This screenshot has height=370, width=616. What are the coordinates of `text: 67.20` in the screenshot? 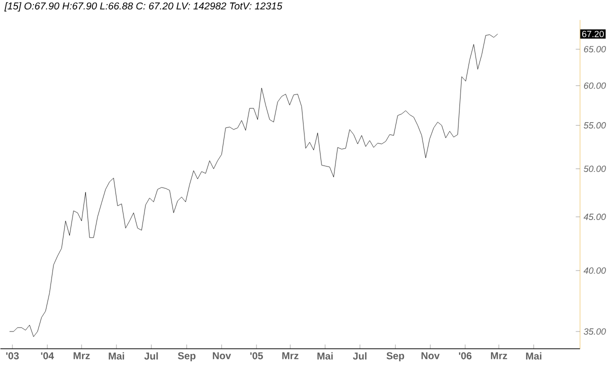 It's located at (593, 34).